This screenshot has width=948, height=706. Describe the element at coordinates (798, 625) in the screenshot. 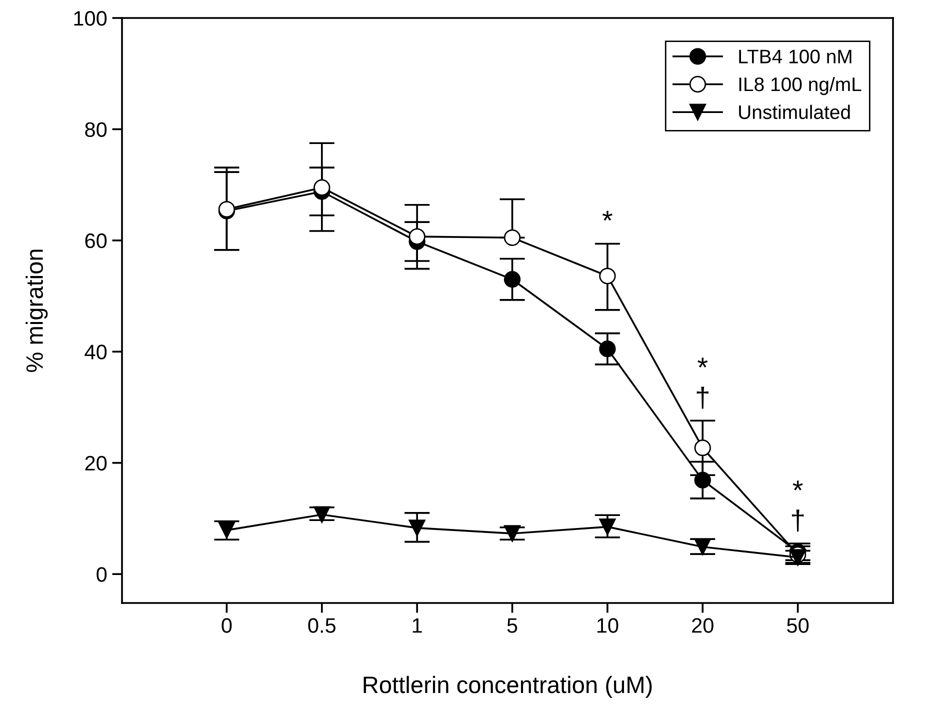

I see `x-tick-label: 50` at that location.